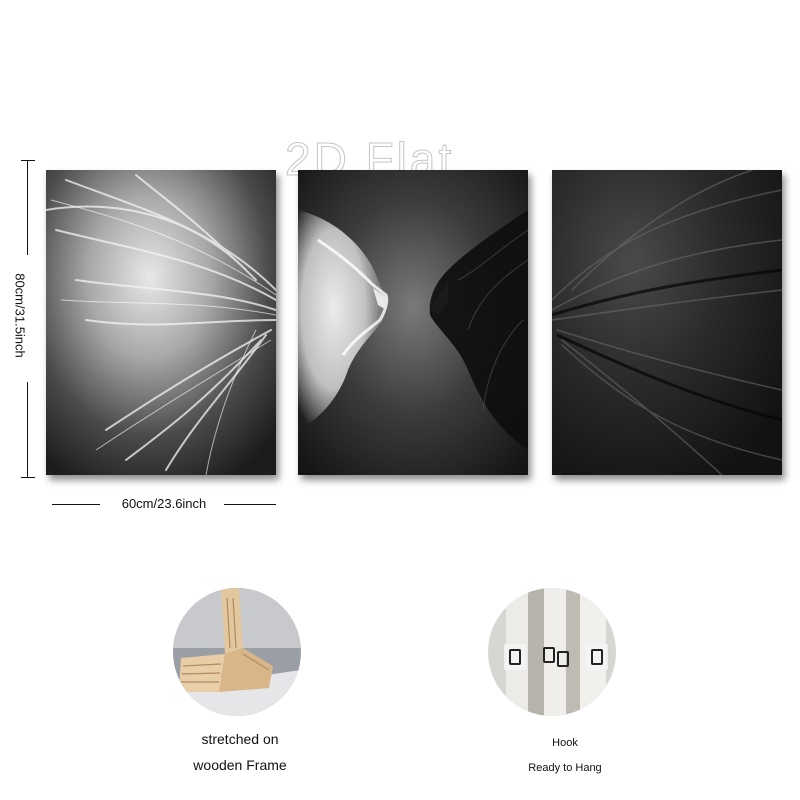 This screenshot has height=800, width=800. Describe the element at coordinates (552, 652) in the screenshot. I see `hook-photo-icon` at that location.